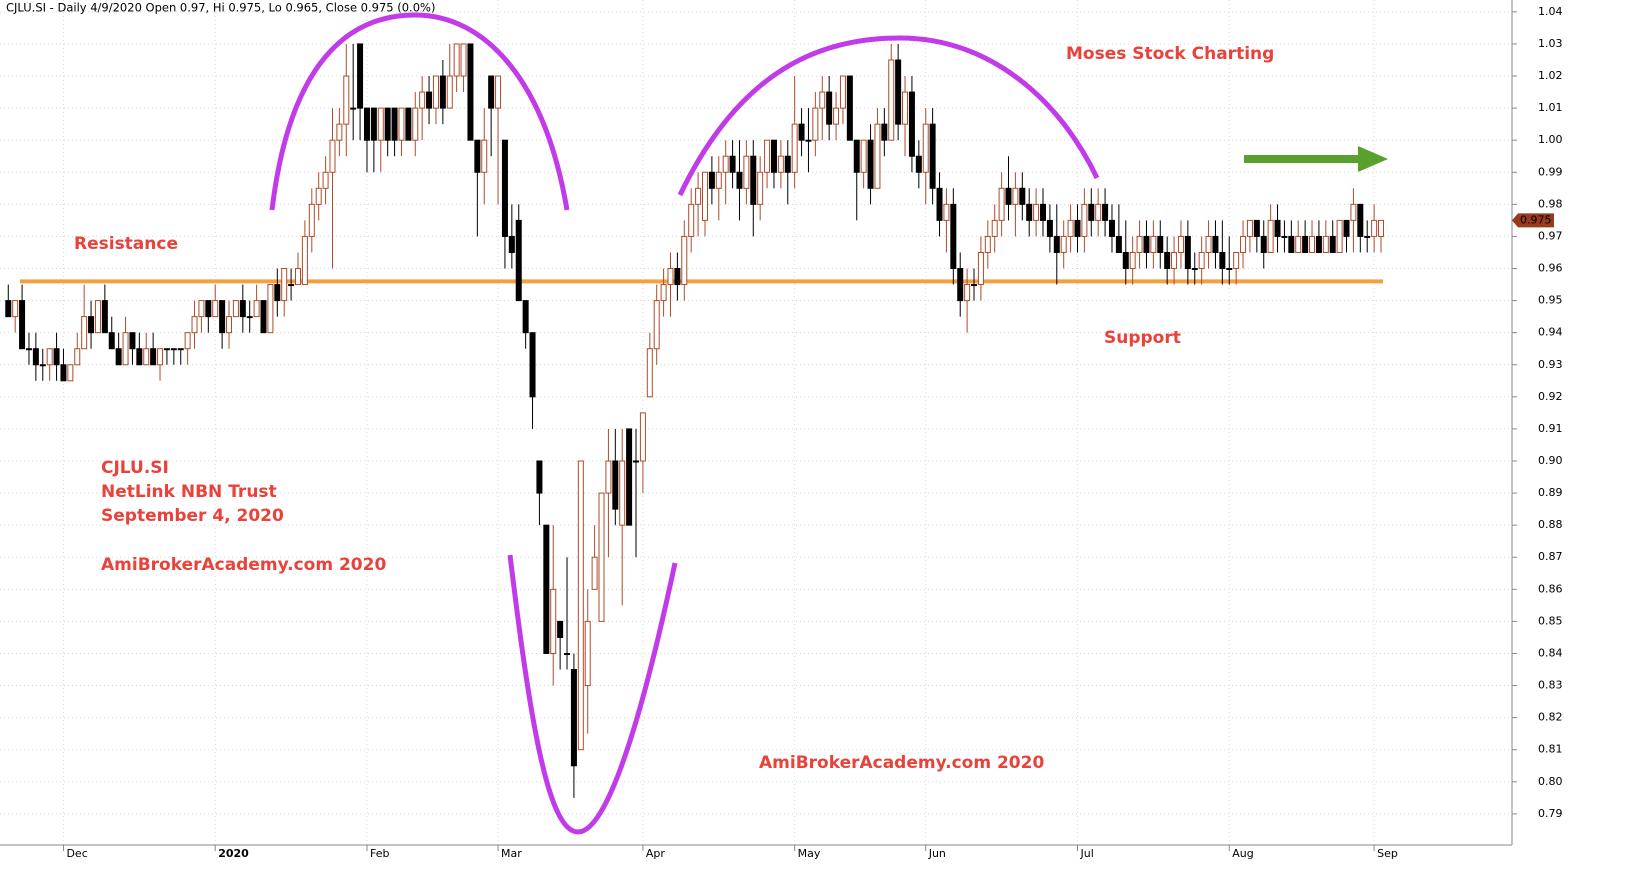 This screenshot has width=1630, height=896. Describe the element at coordinates (1086, 853) in the screenshot. I see `x-tick-label: Jul` at that location.